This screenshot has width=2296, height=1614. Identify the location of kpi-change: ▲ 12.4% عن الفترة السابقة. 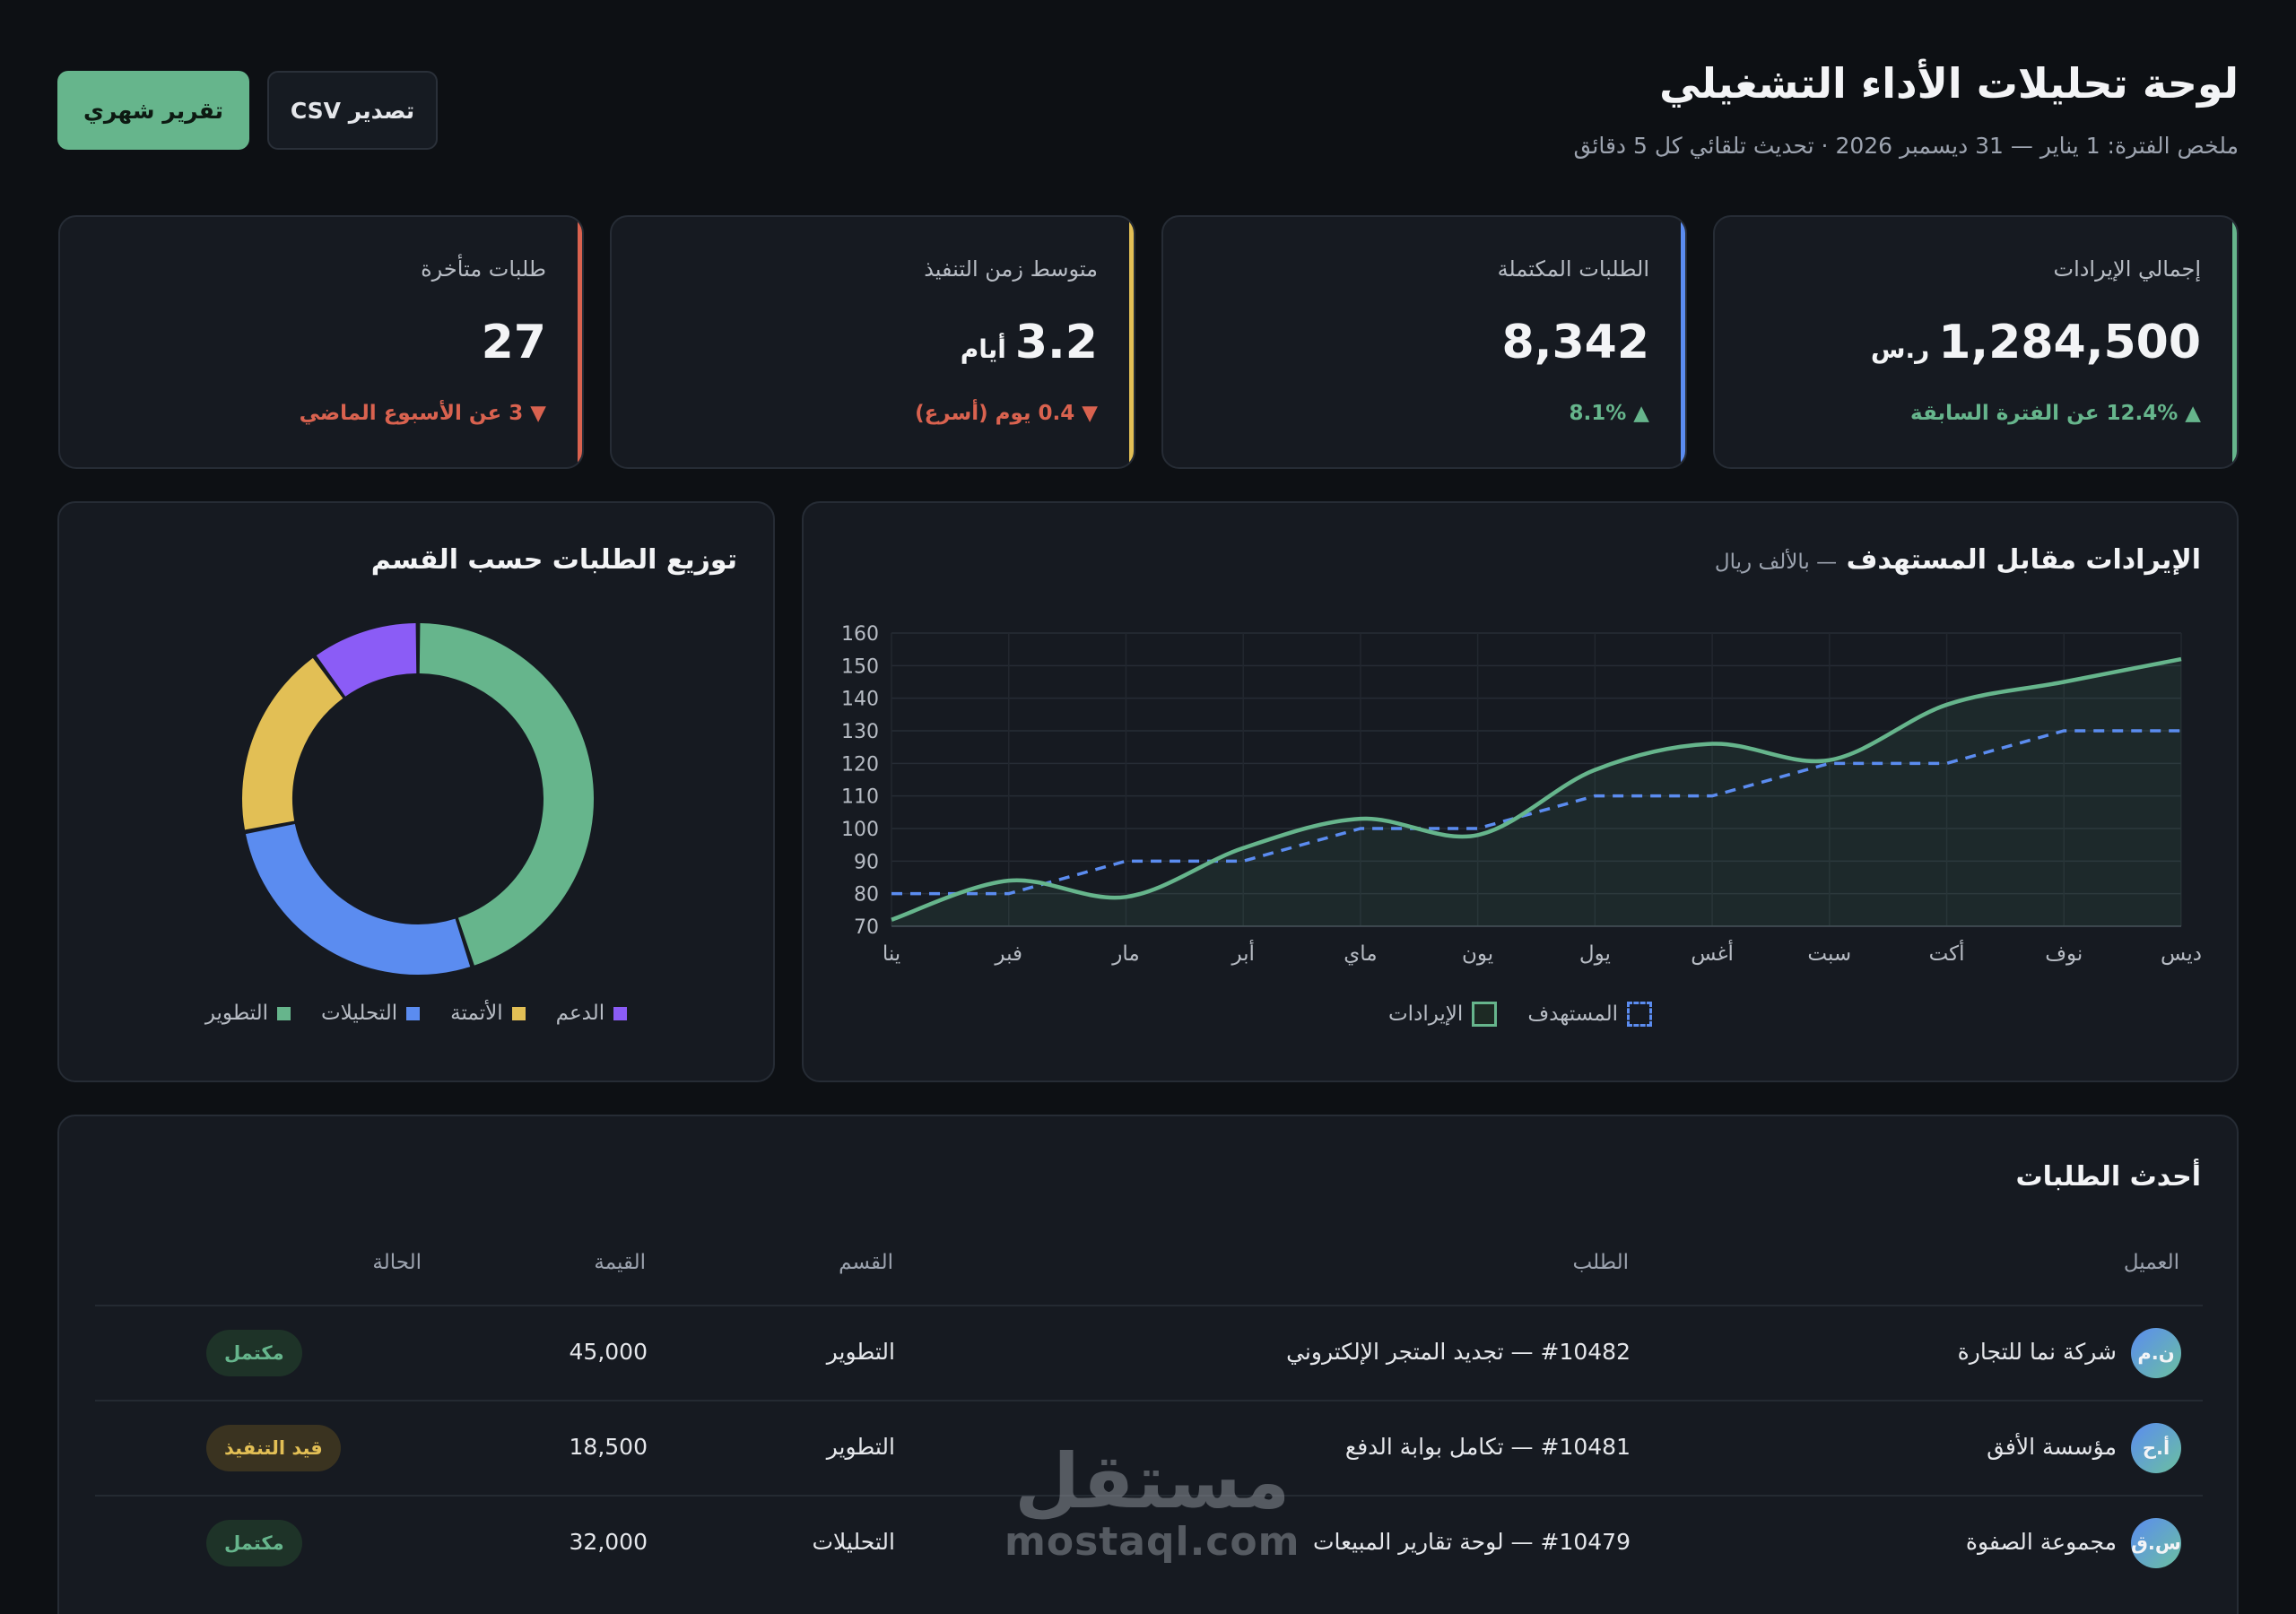
(2055, 413).